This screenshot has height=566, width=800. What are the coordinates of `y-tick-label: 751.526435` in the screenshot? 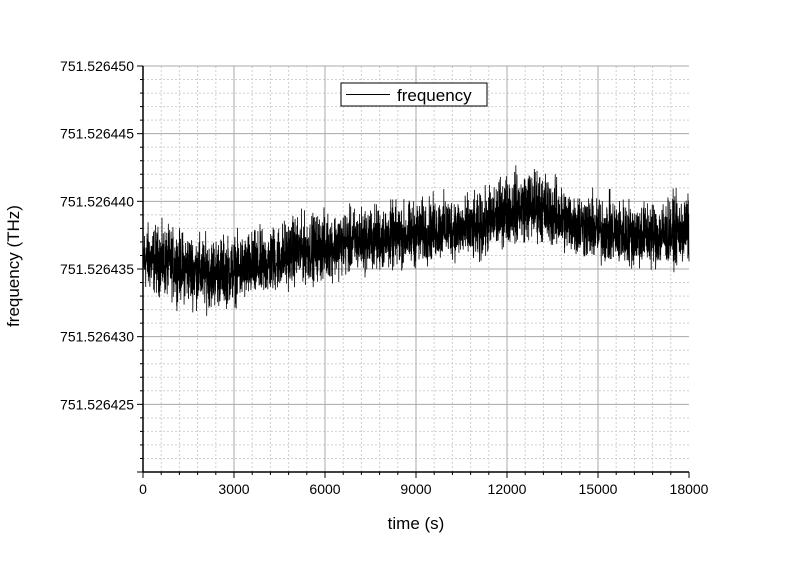 It's located at (97, 269).